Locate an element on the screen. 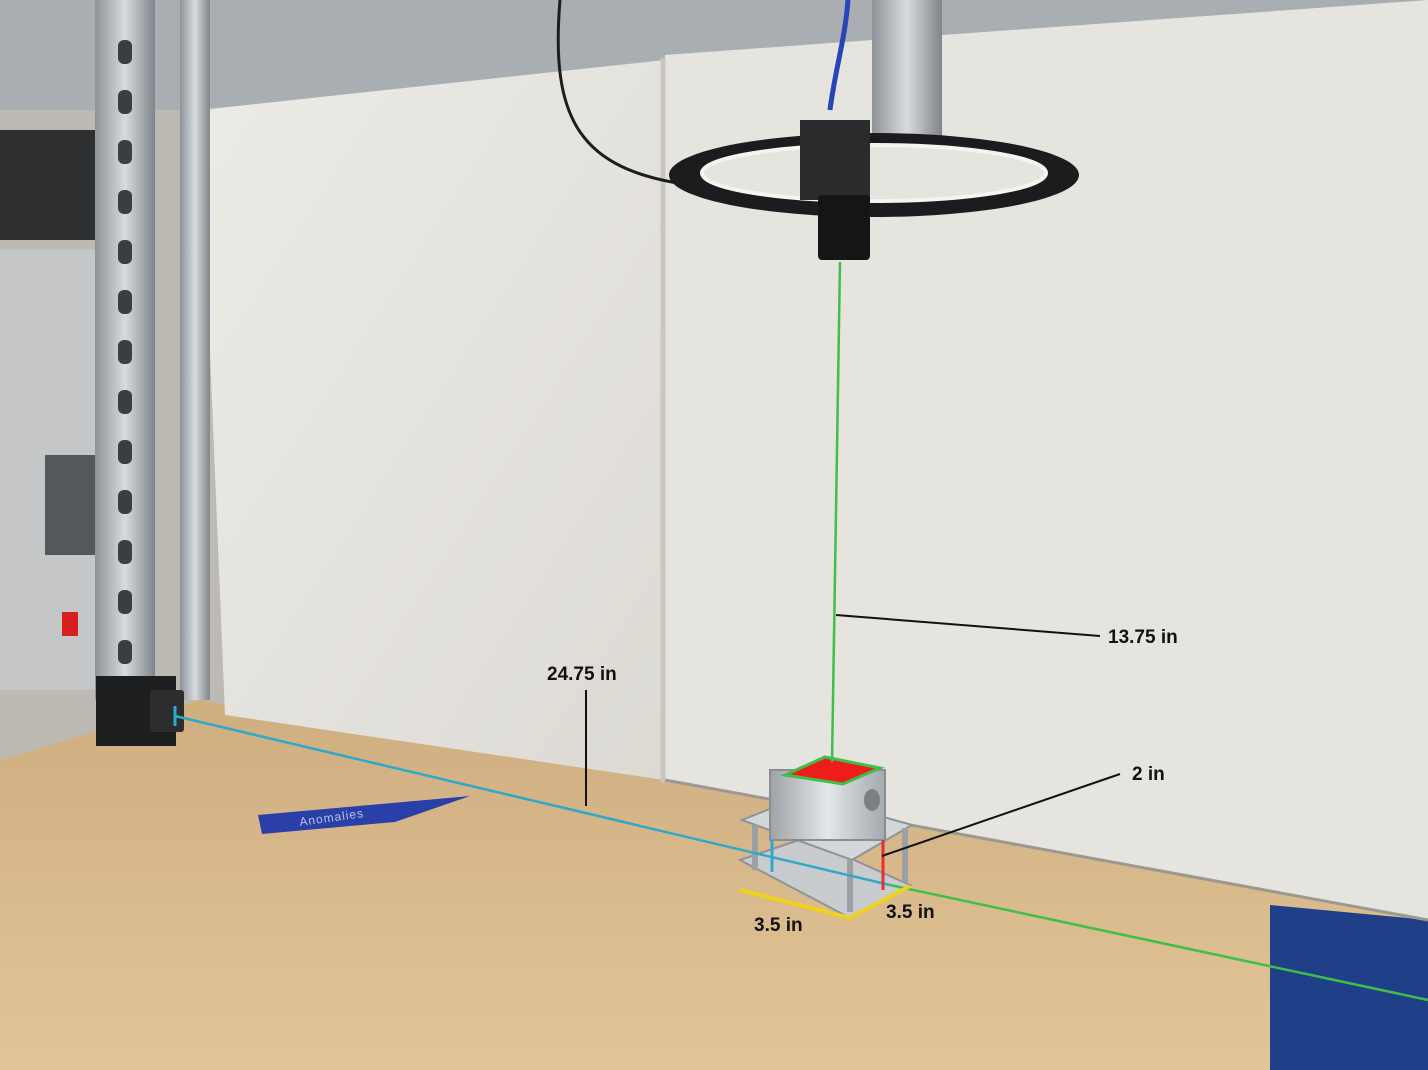 Image resolution: width=1428 pixels, height=1070 pixels. workbench-front-edge is located at coordinates (1349, 987).